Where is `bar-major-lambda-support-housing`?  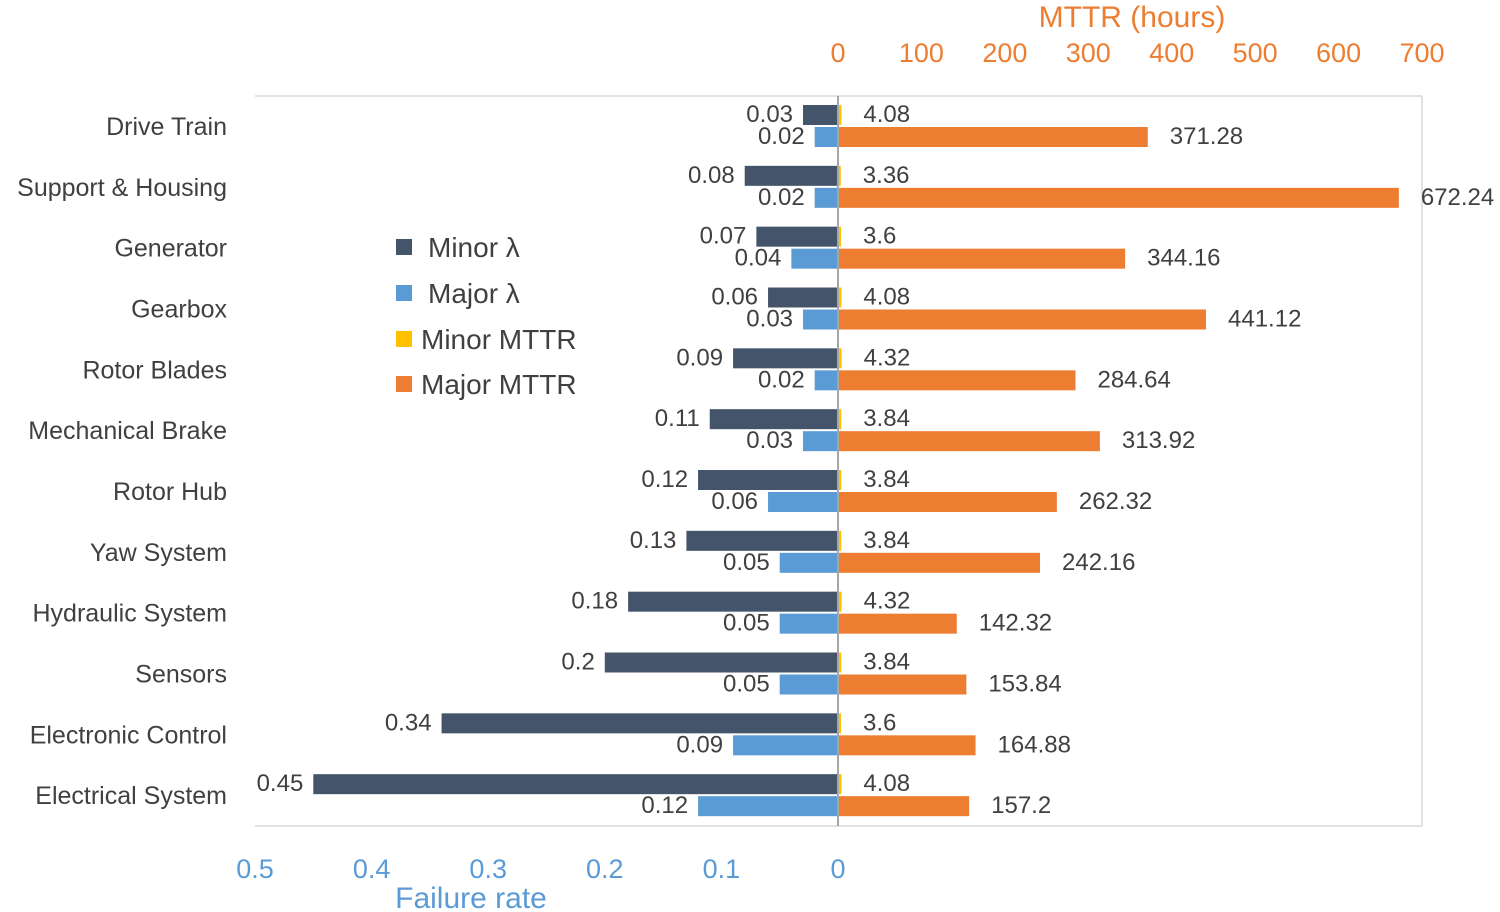
bar-major-lambda-support-housing is located at coordinates (826, 197).